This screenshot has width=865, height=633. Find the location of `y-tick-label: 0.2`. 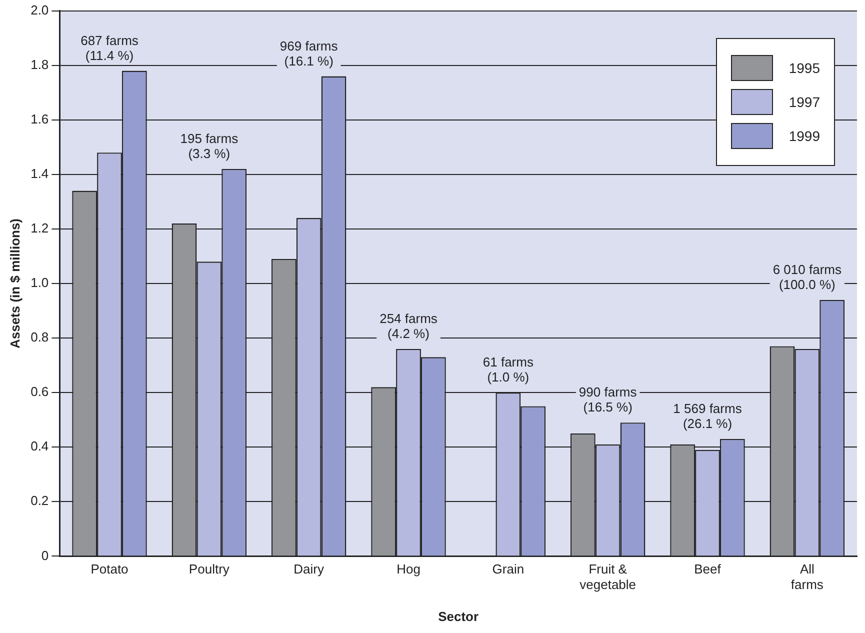

y-tick-label: 0.2 is located at coordinates (39, 500).